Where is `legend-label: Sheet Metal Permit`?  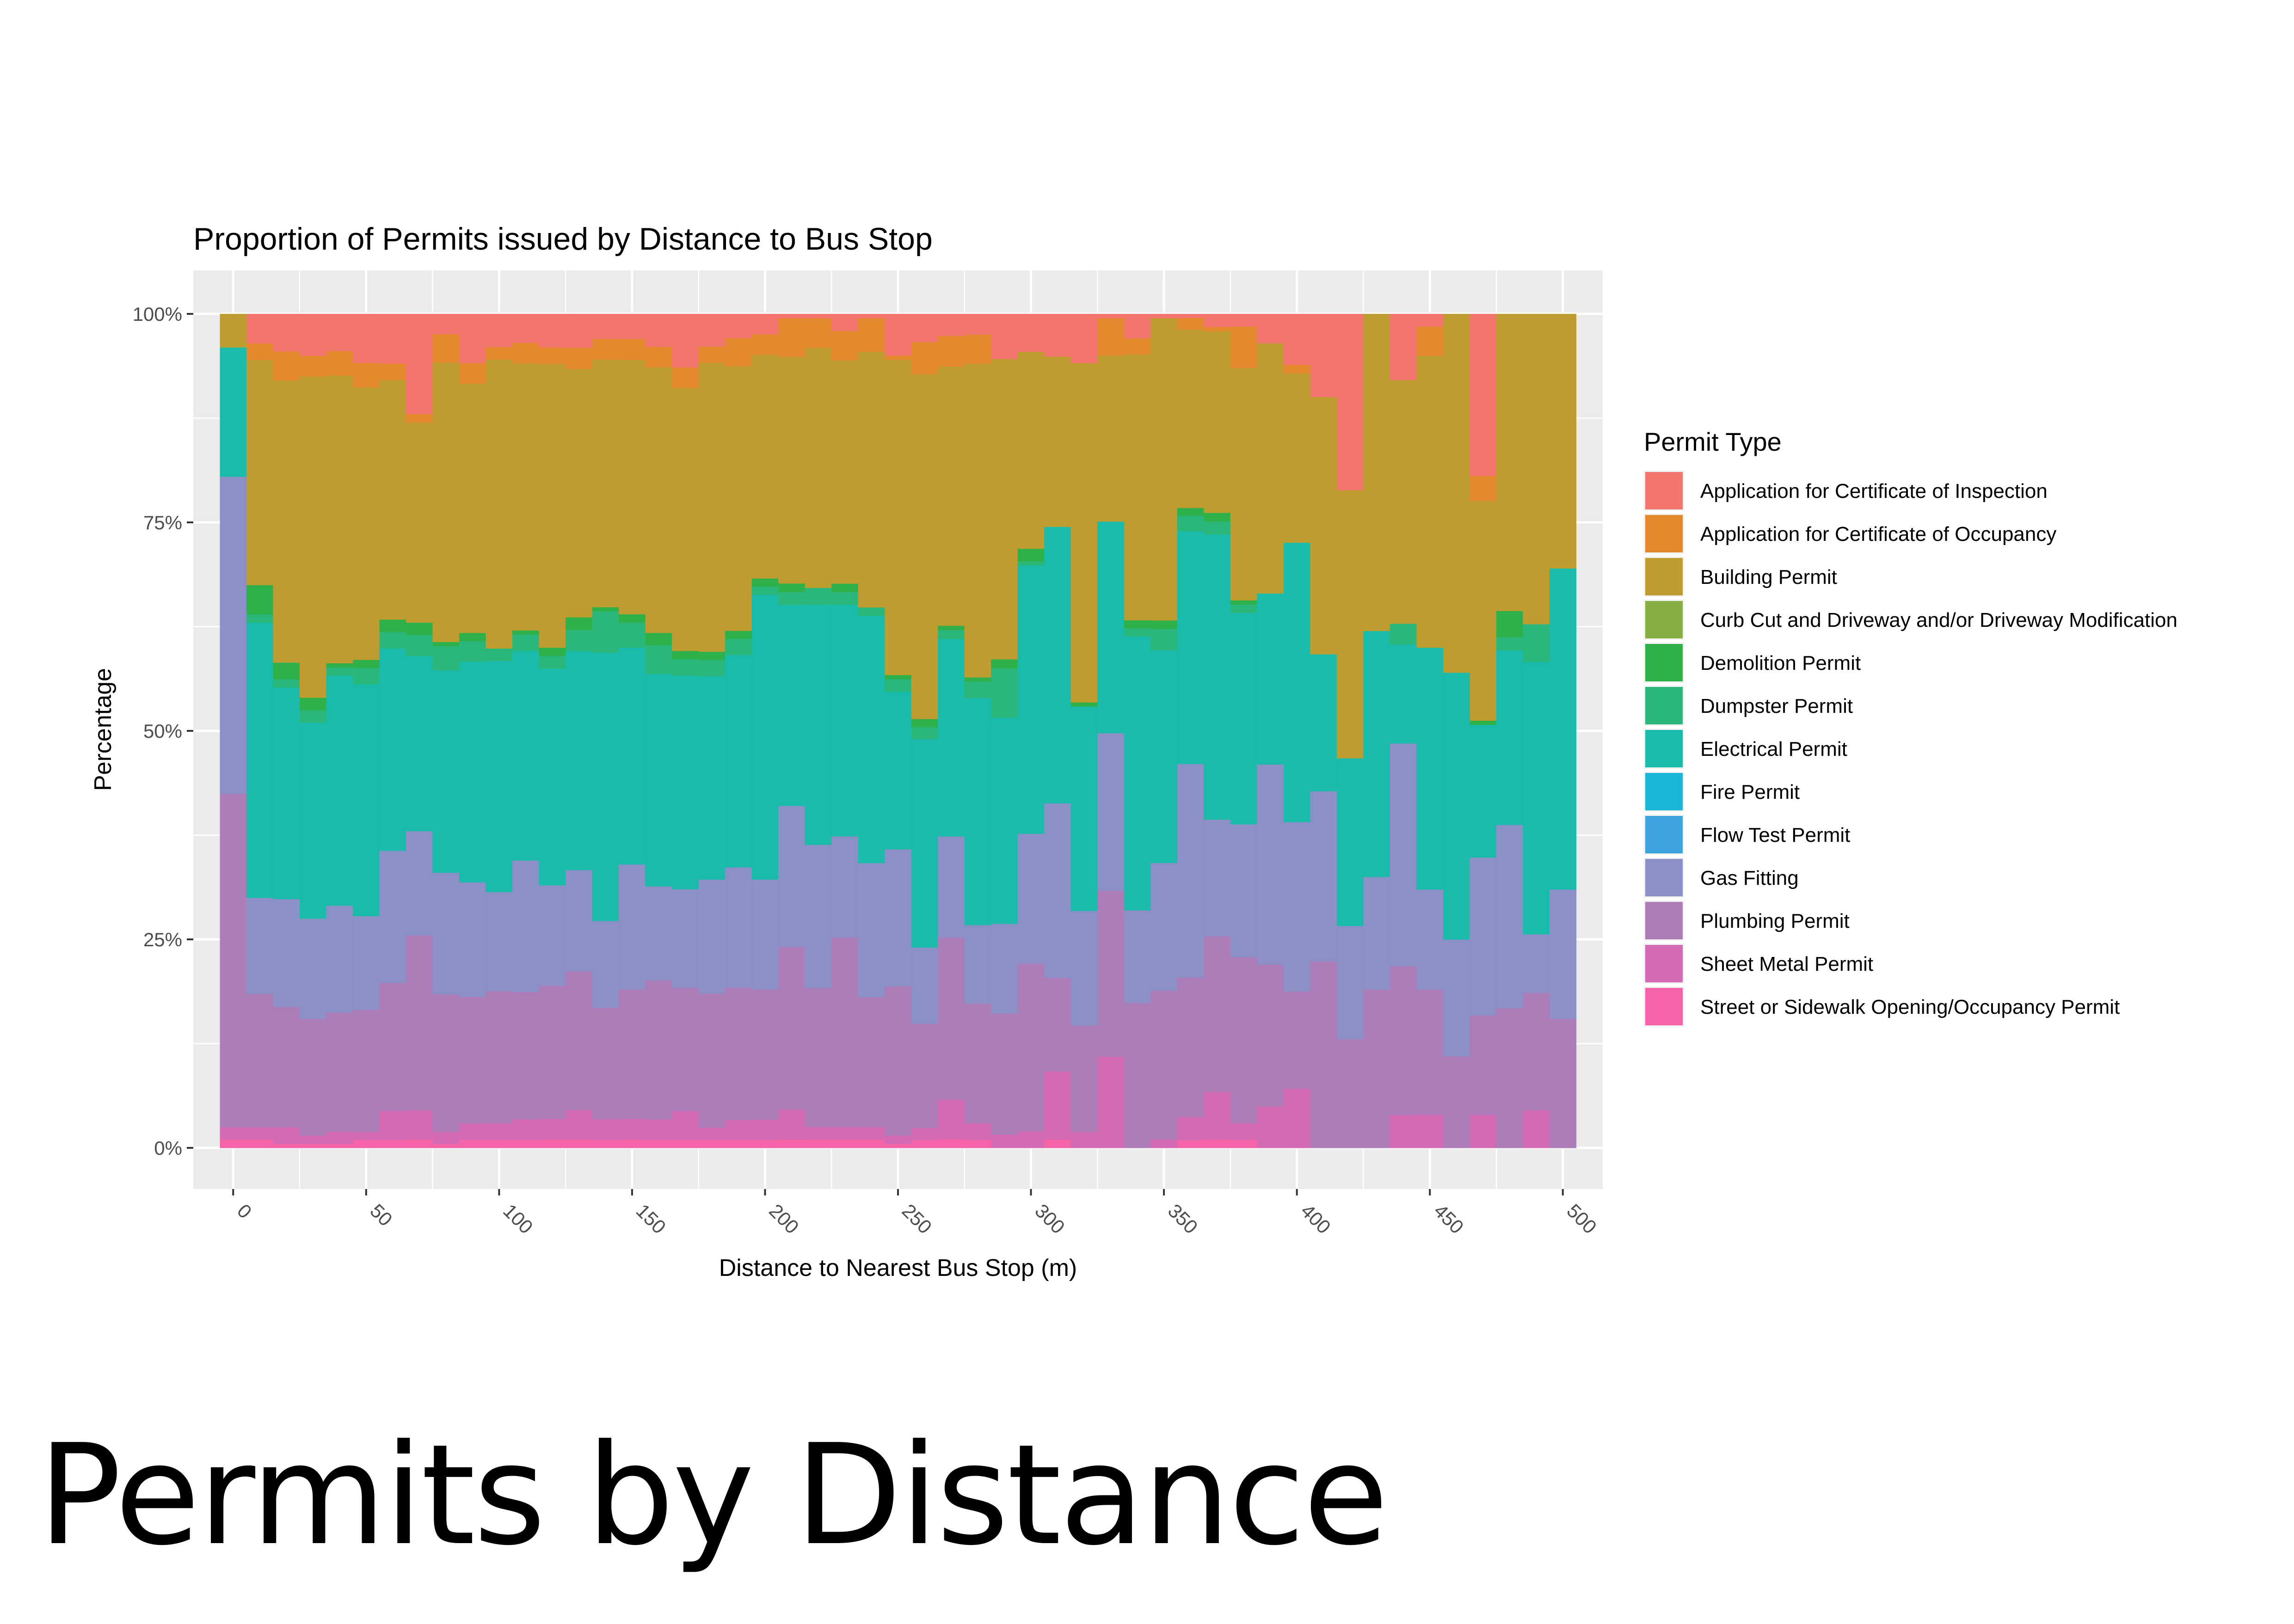 legend-label: Sheet Metal Permit is located at coordinates (1786, 964).